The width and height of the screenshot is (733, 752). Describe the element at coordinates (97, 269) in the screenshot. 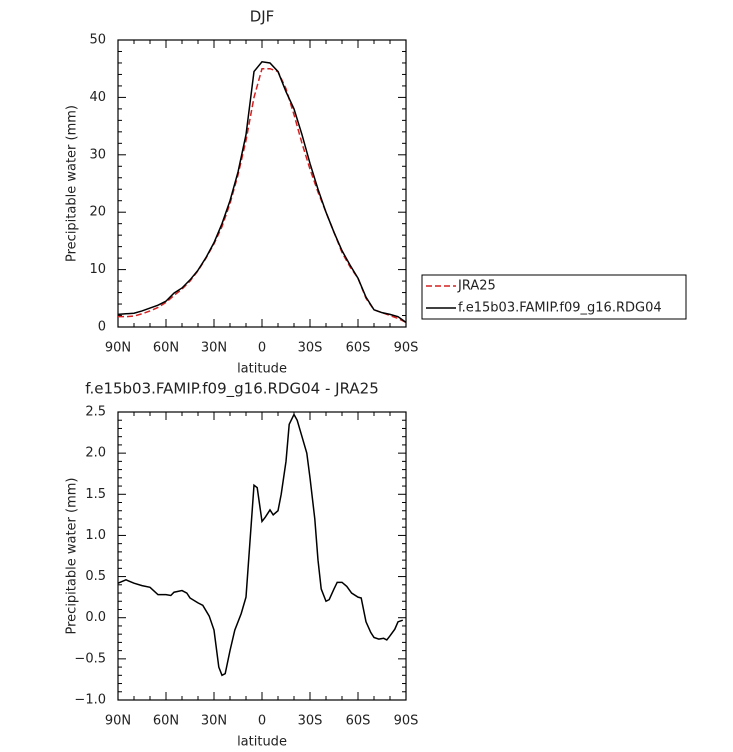

I see `y-tick-label: 10` at that location.